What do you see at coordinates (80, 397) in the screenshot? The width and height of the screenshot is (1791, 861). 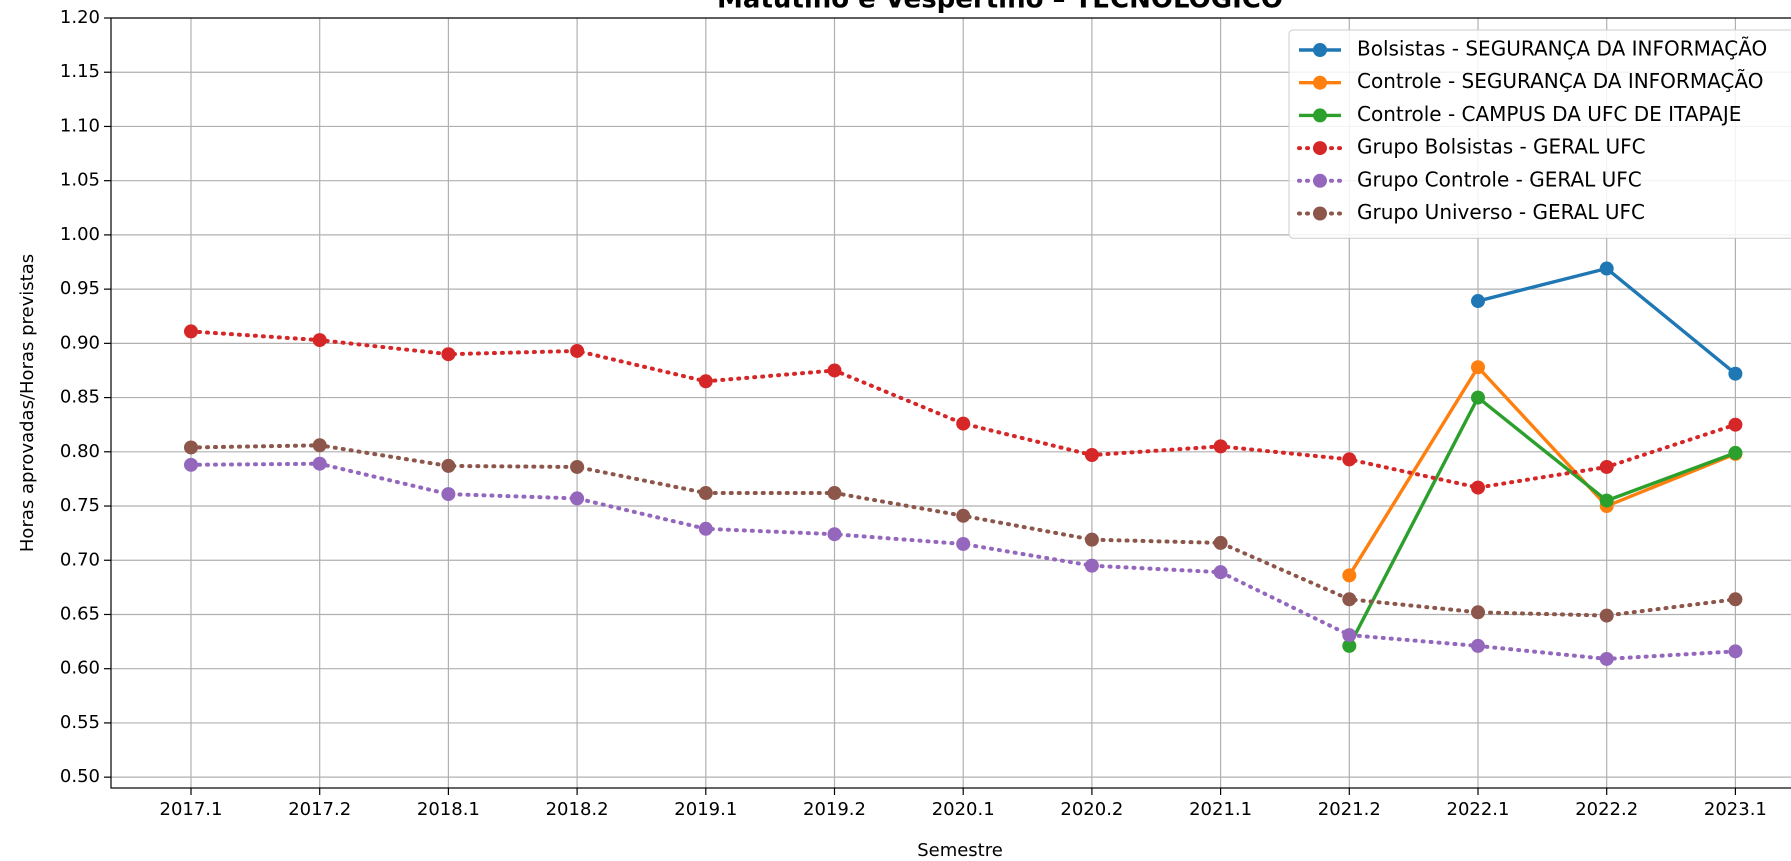 I see `y-tick-label: 0.85` at bounding box center [80, 397].